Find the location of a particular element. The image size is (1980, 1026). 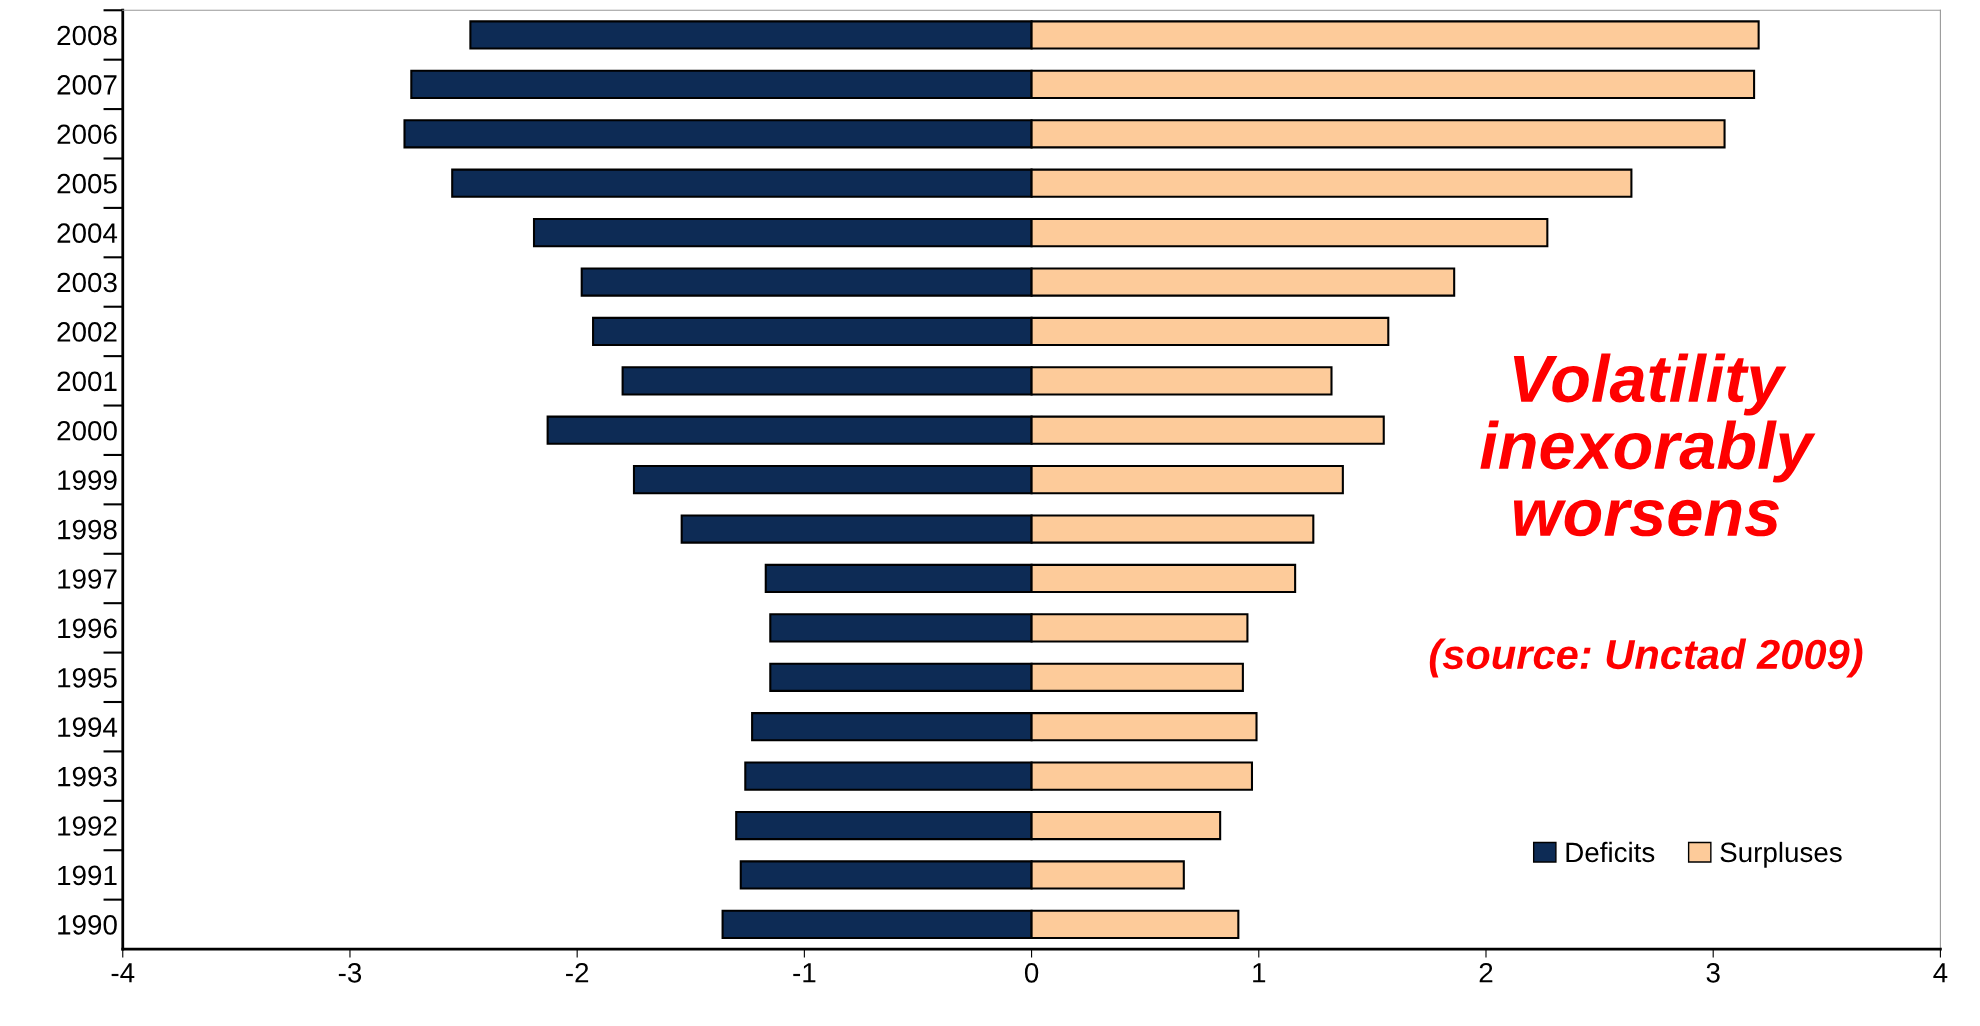

y-tick-label: 1998 is located at coordinates (87, 529).